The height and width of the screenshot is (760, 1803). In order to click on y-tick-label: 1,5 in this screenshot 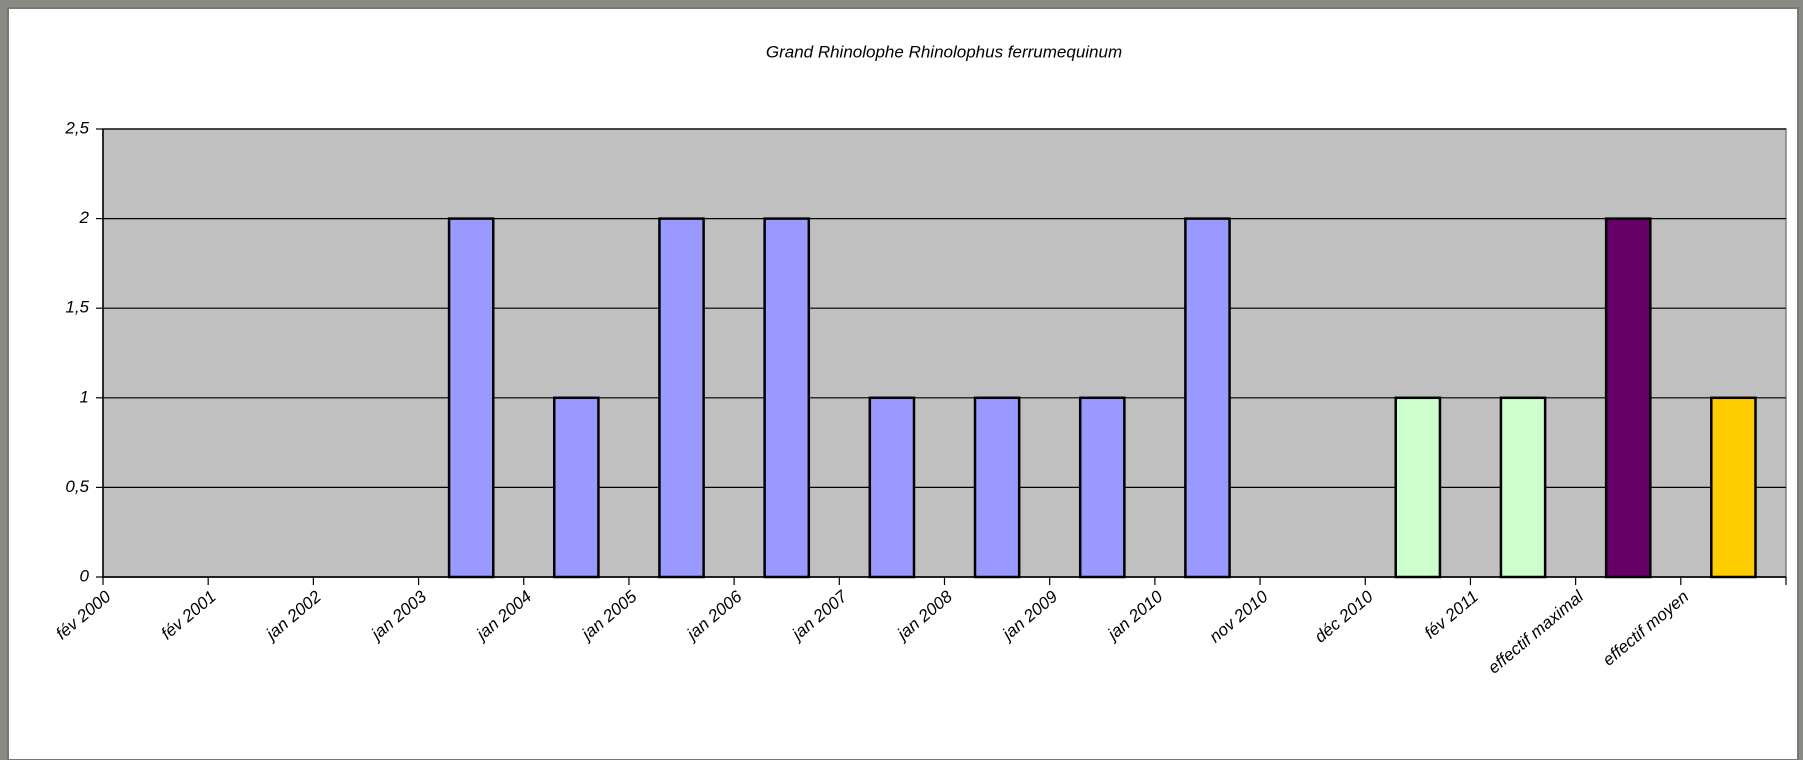, I will do `click(77, 307)`.